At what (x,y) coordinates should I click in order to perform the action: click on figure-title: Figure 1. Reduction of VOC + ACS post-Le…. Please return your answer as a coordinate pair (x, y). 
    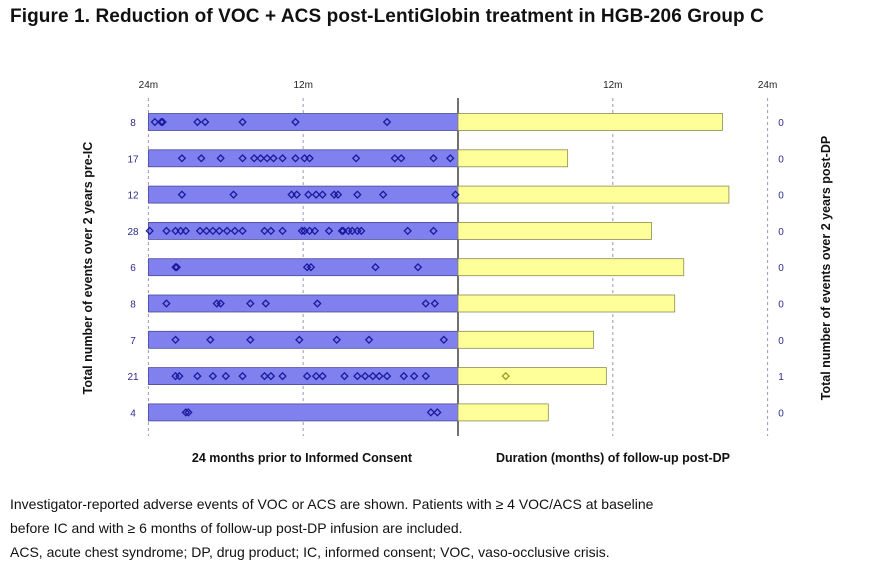
    Looking at the image, I should click on (387, 16).